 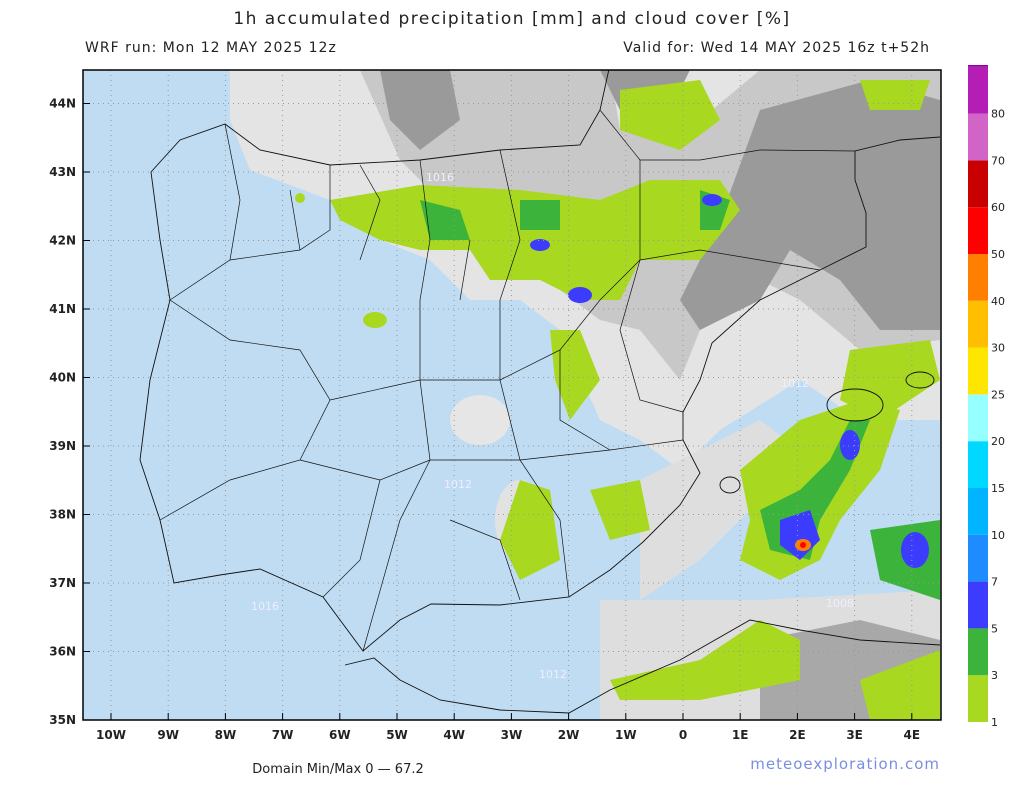 What do you see at coordinates (998, 254) in the screenshot?
I see `colorbar-label: 50` at bounding box center [998, 254].